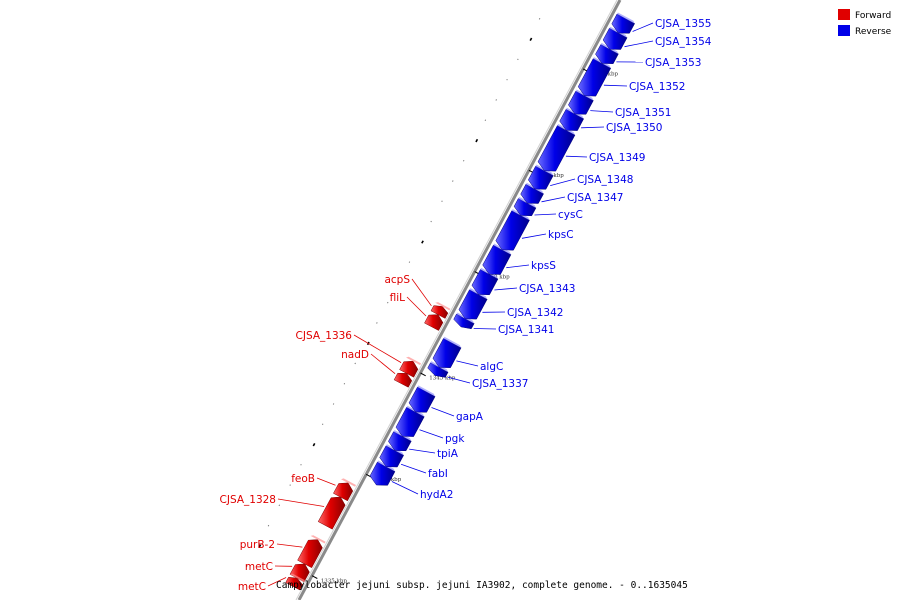 This screenshot has height=600, width=900. What do you see at coordinates (392, 456) in the screenshot?
I see `gene-fabI` at bounding box center [392, 456].